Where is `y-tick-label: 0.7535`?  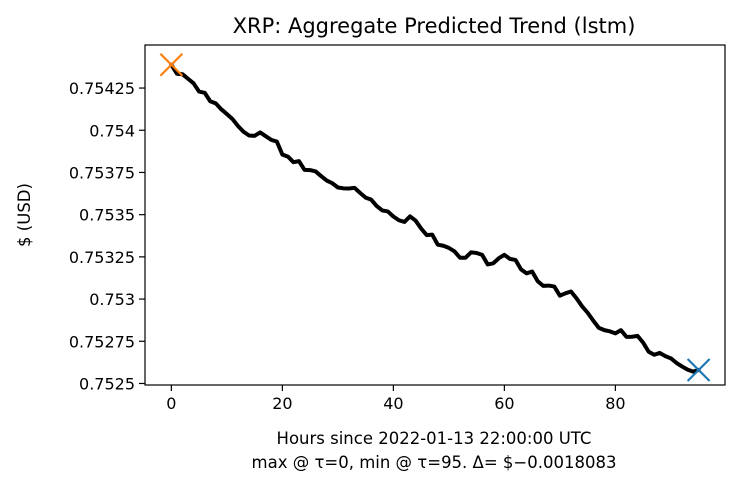
y-tick-label: 0.7535 is located at coordinates (107, 215).